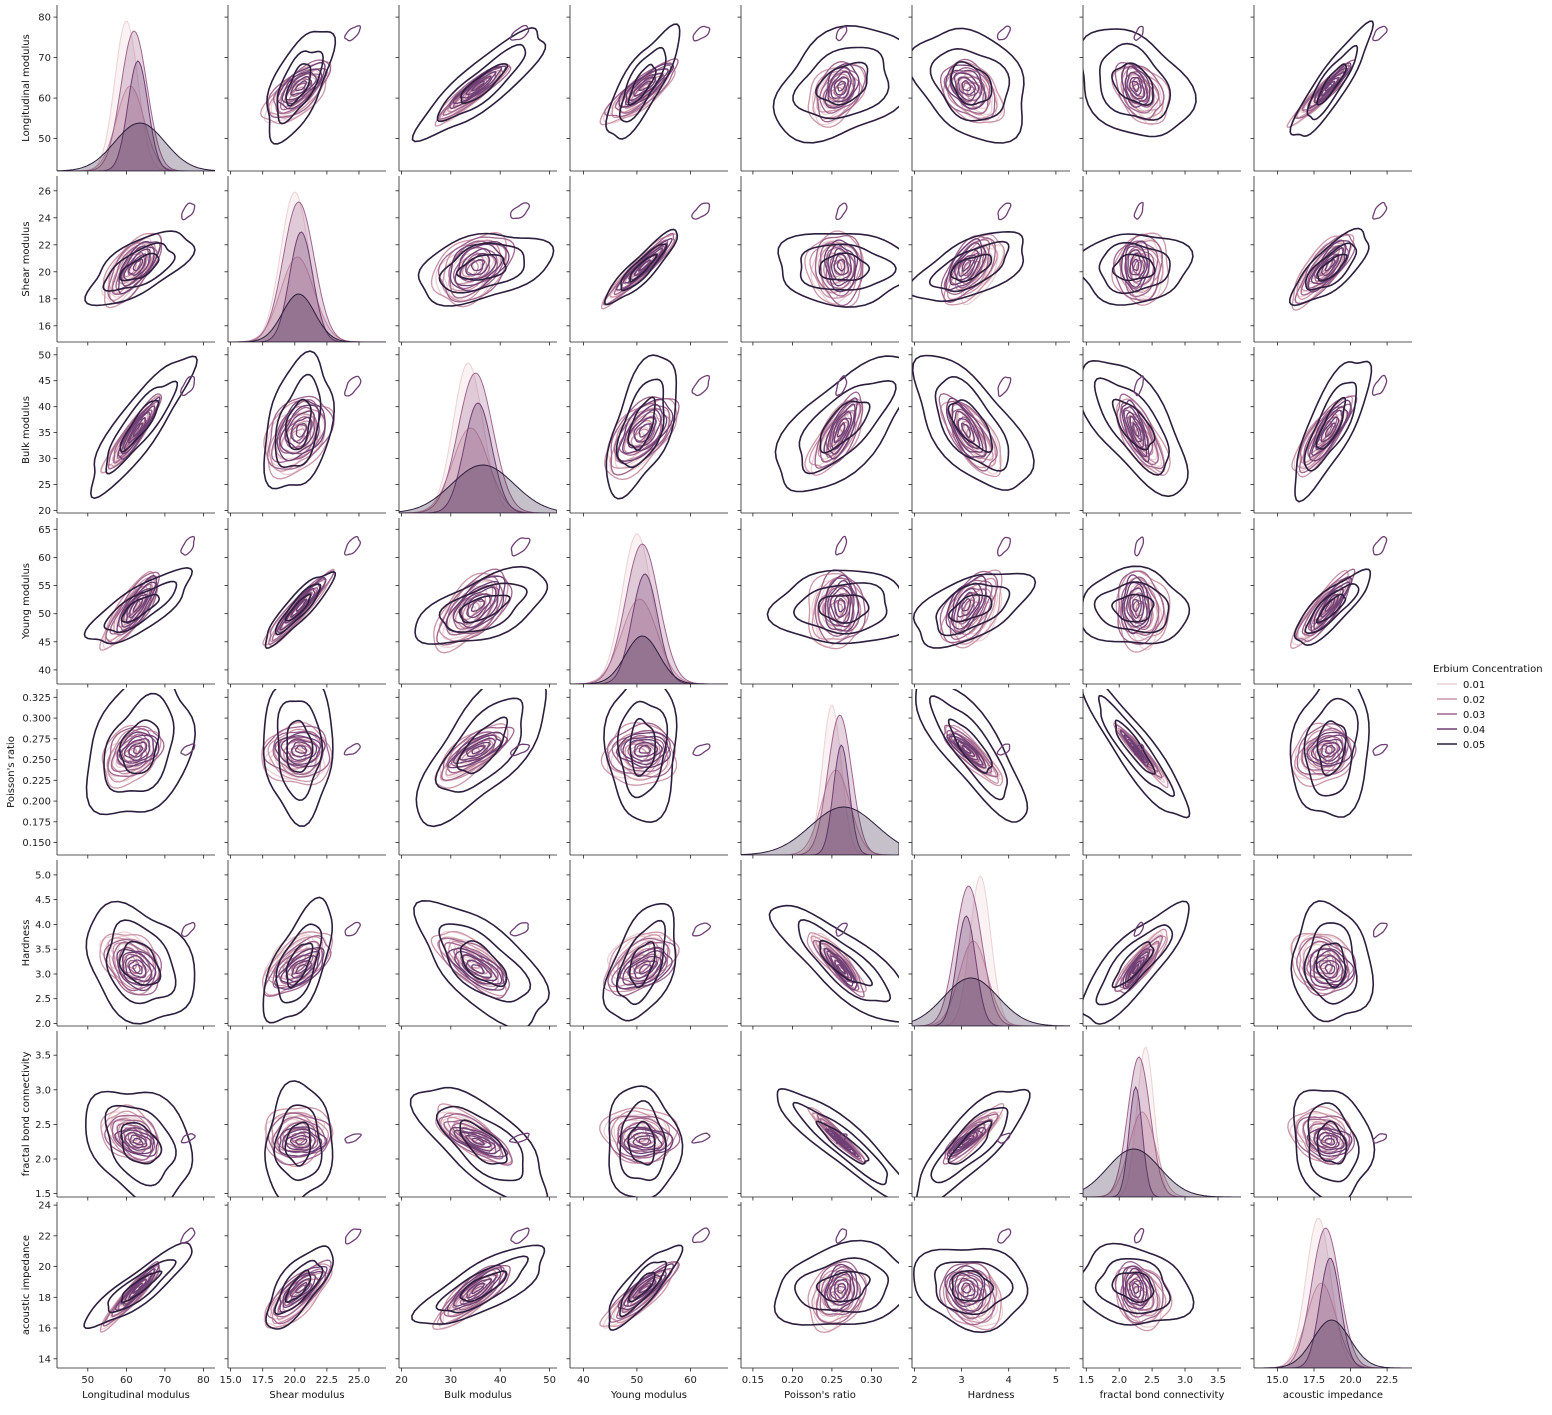  What do you see at coordinates (294, 953) in the screenshot?
I see `kde-contour-0.01` at bounding box center [294, 953].